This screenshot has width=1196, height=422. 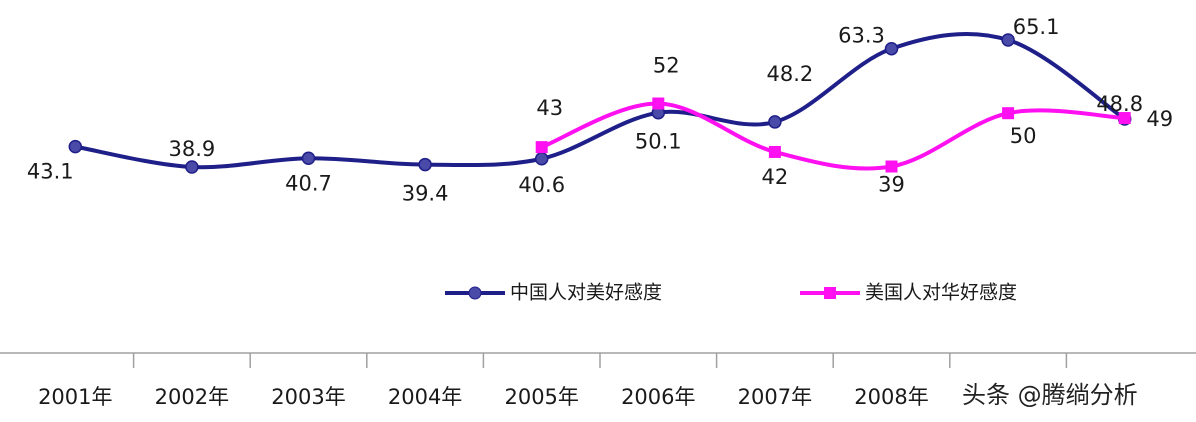 I want to click on data-label: 63.3, so click(x=861, y=36).